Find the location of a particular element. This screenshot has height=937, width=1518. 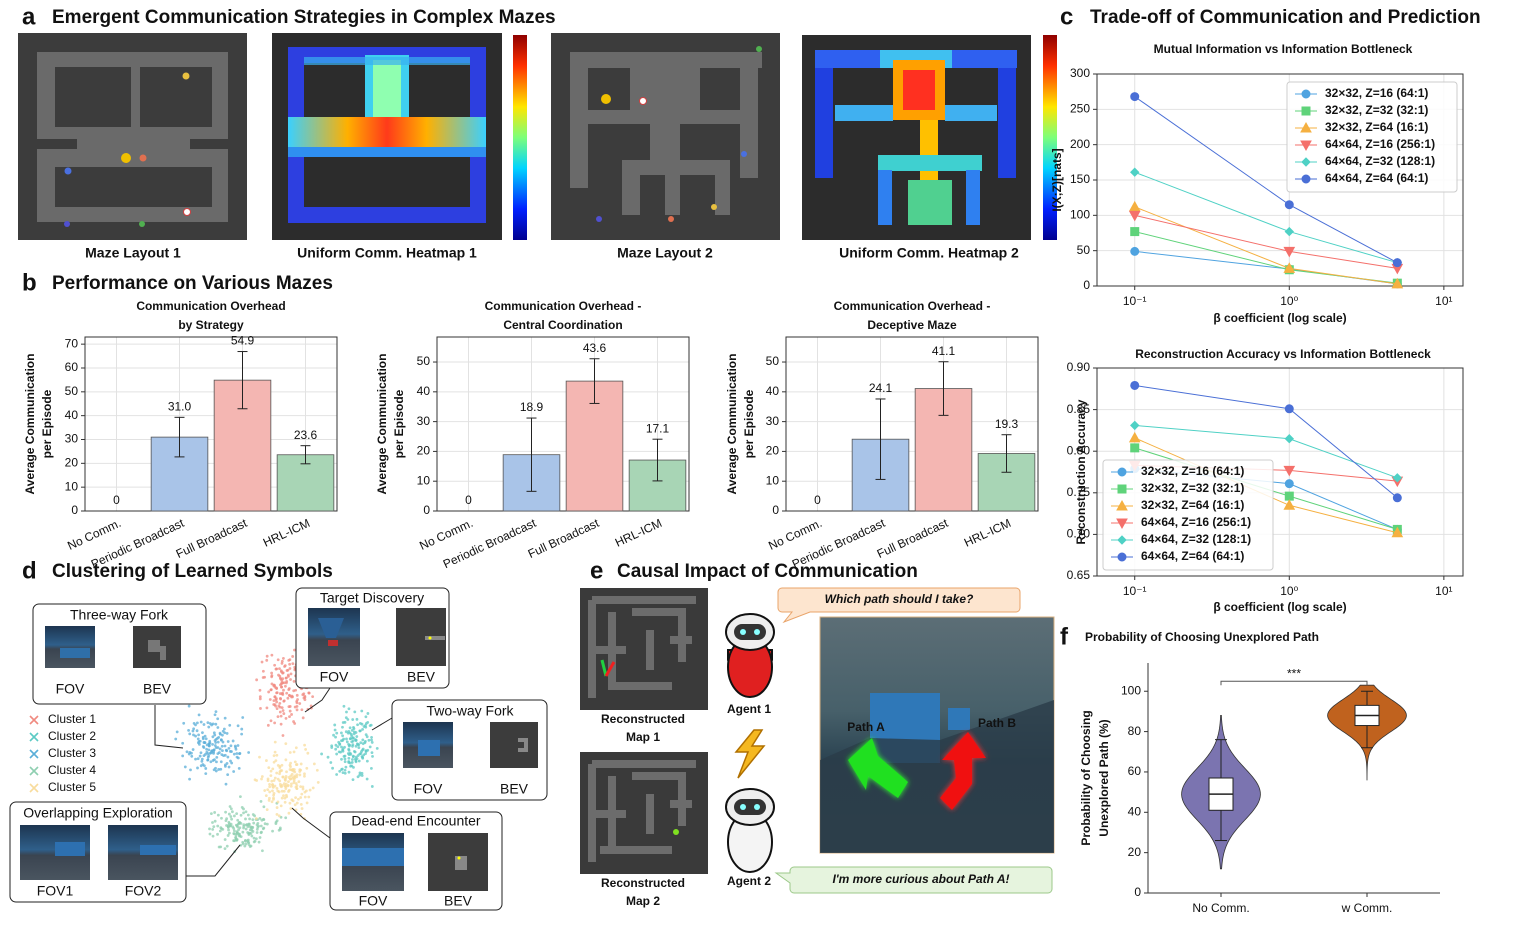

y-tick-label: 30 is located at coordinates (773, 421).